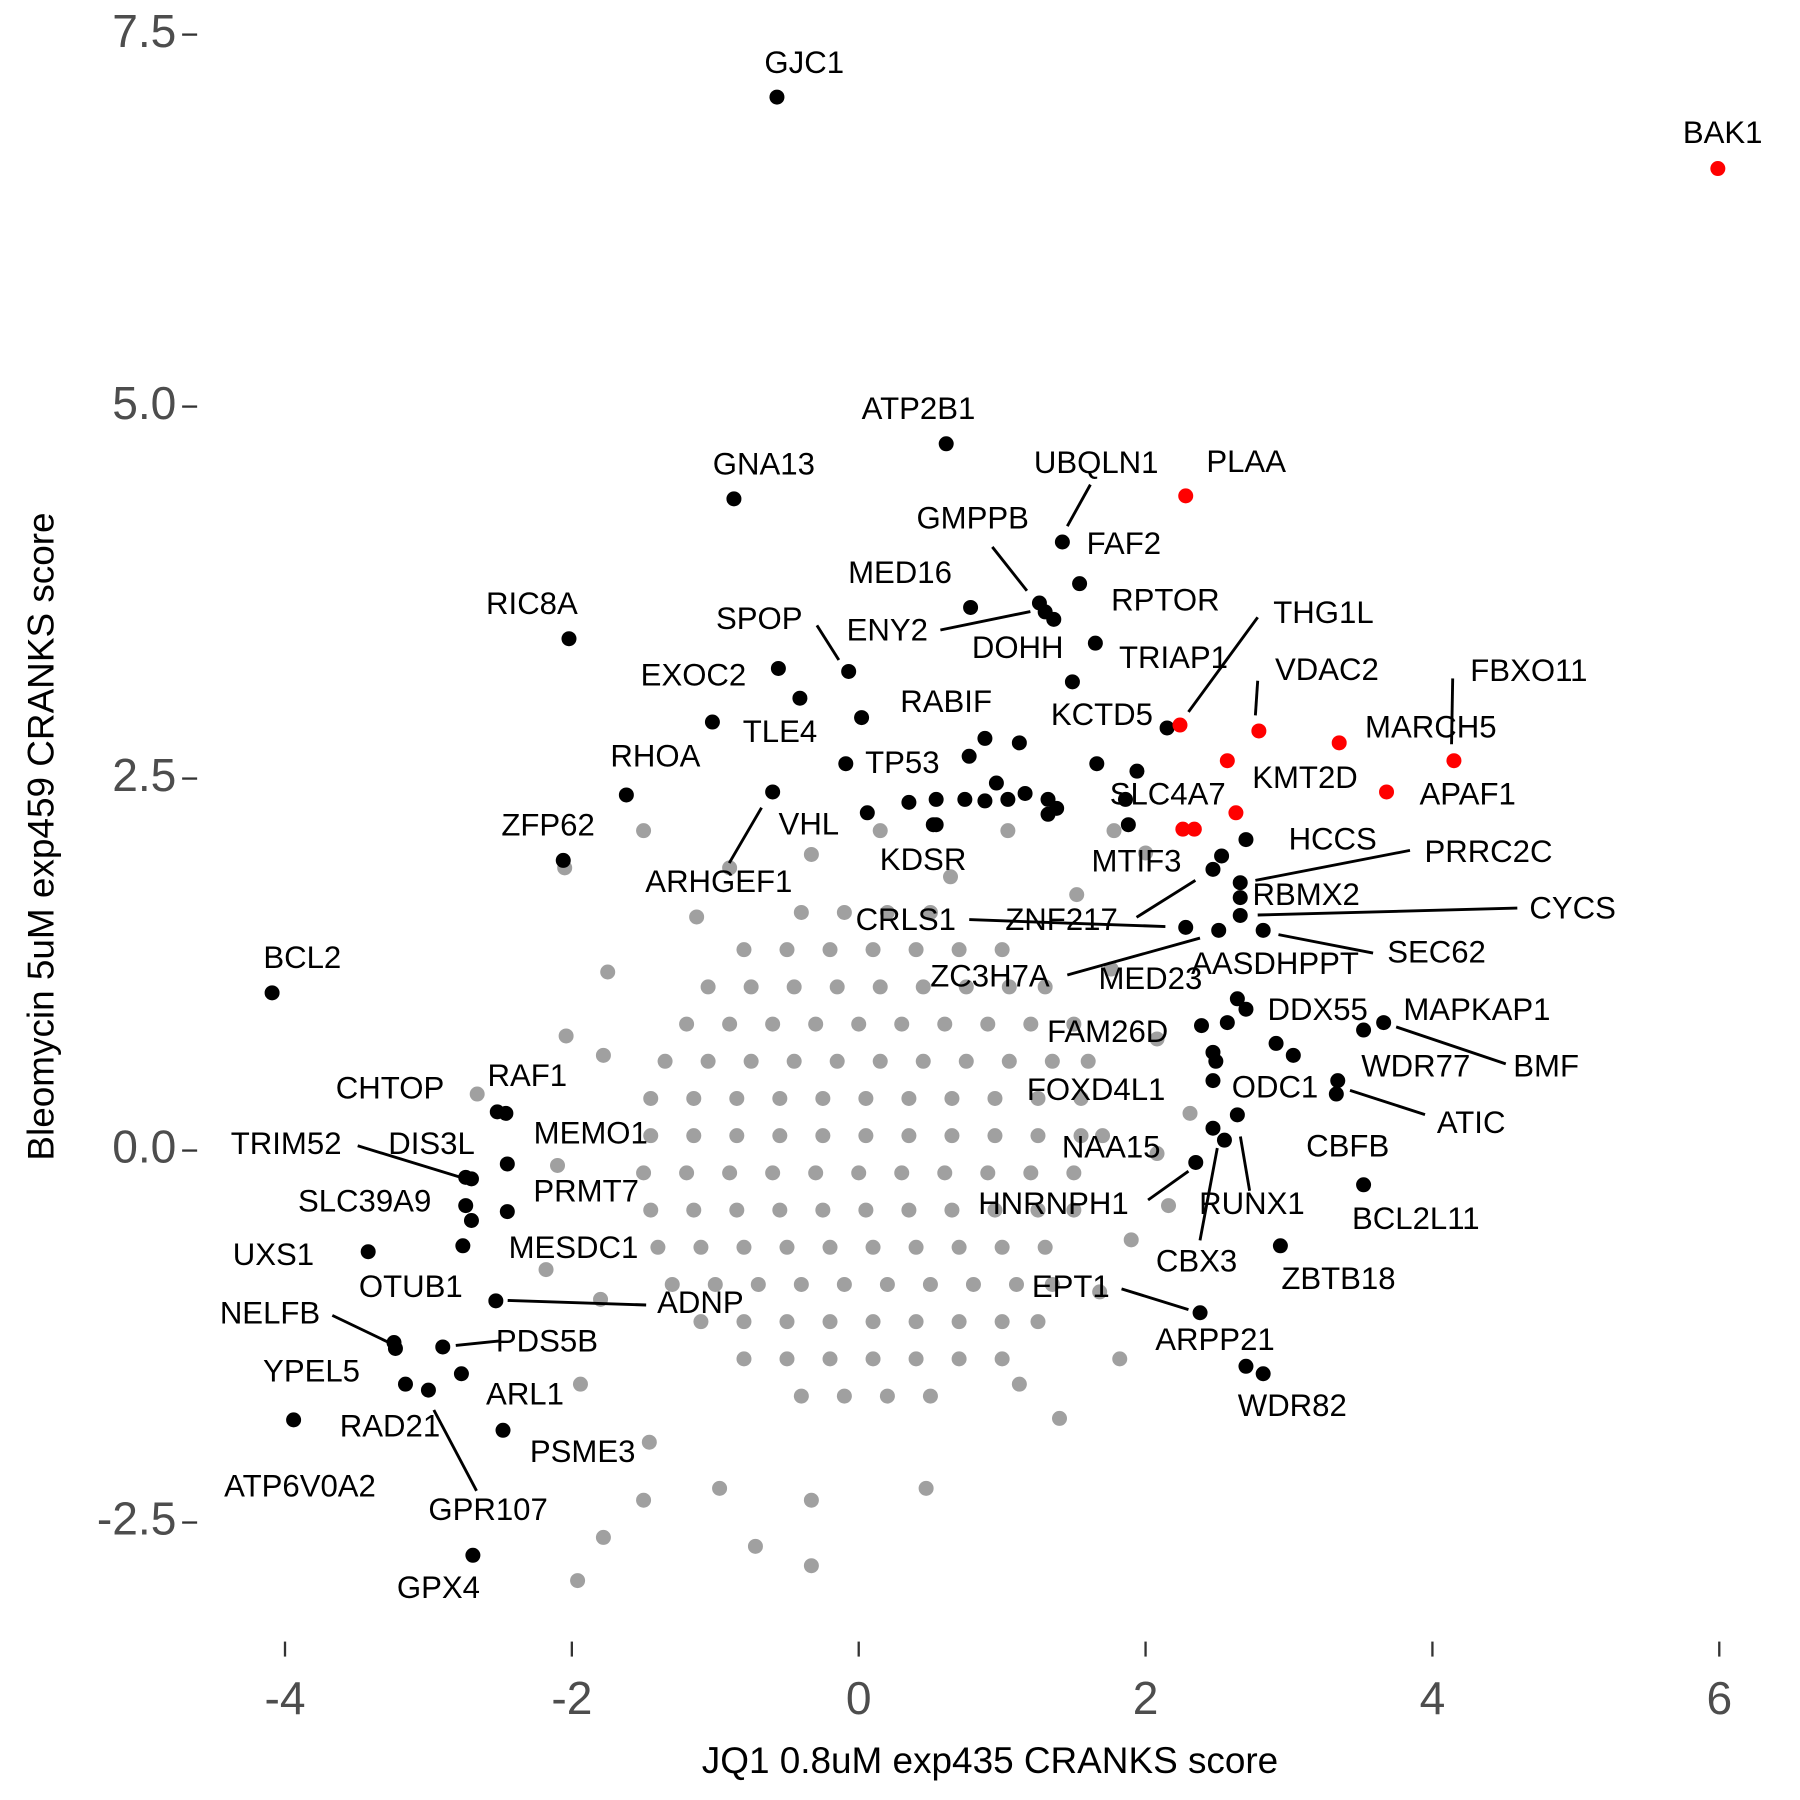  I want to click on gene-label: TP53, so click(902, 762).